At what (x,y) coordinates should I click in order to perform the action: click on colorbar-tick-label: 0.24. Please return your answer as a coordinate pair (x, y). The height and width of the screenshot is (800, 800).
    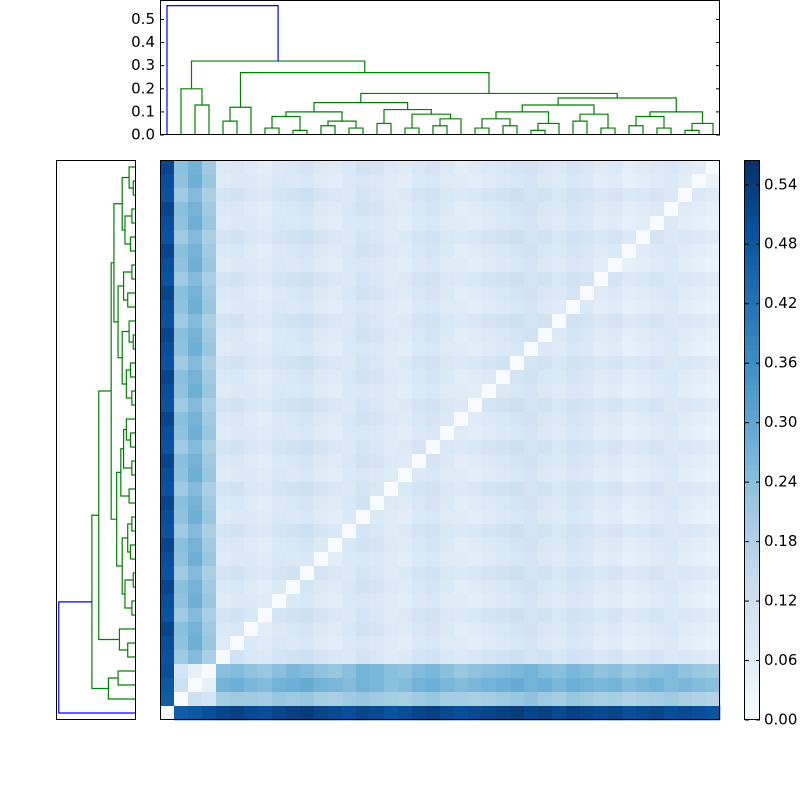
    Looking at the image, I should click on (780, 482).